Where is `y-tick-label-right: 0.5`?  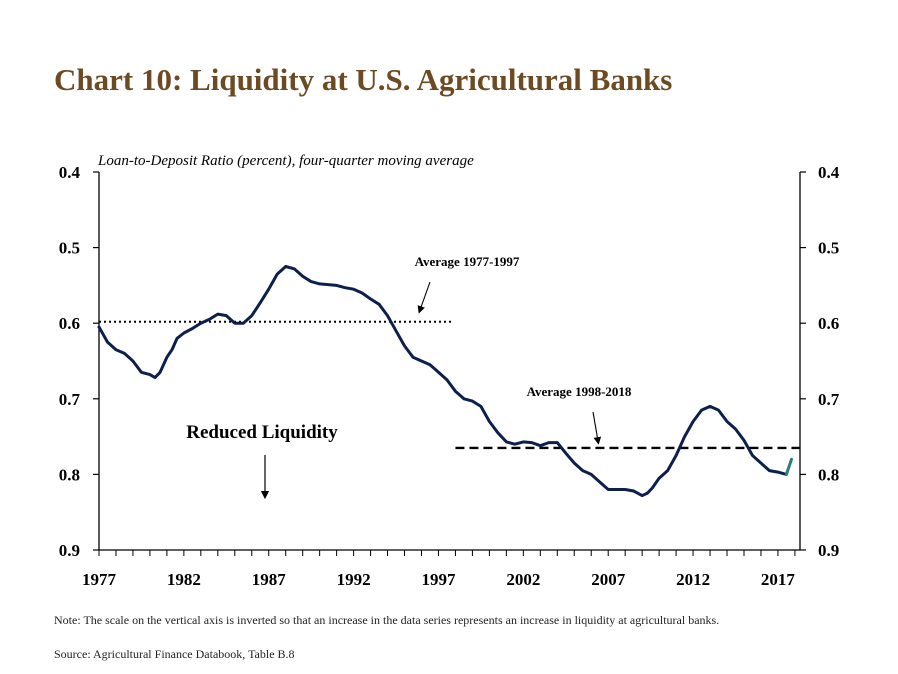 y-tick-label-right: 0.5 is located at coordinates (828, 248).